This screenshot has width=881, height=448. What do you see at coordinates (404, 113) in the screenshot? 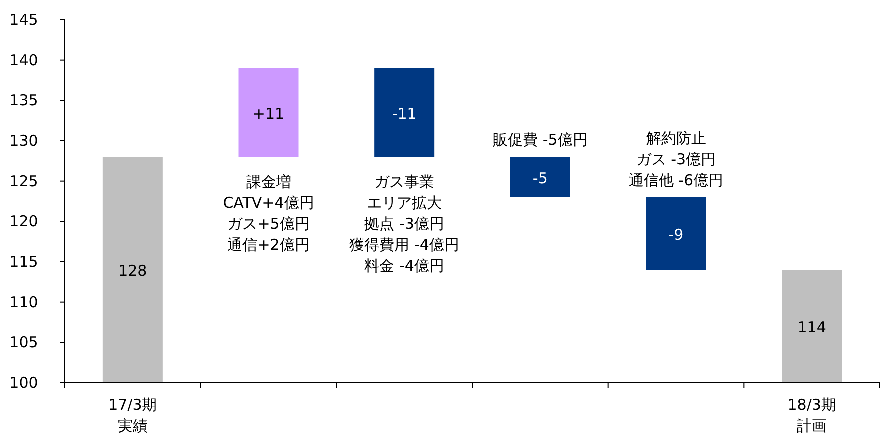
I see `data-label: -11` at bounding box center [404, 113].